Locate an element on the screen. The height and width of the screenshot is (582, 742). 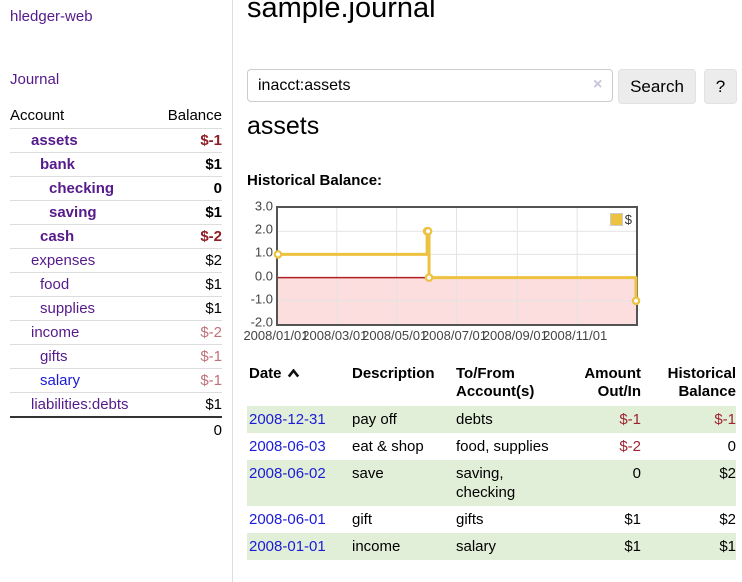
register-header-accounts: To/From Account(s) is located at coordinates (495, 382).